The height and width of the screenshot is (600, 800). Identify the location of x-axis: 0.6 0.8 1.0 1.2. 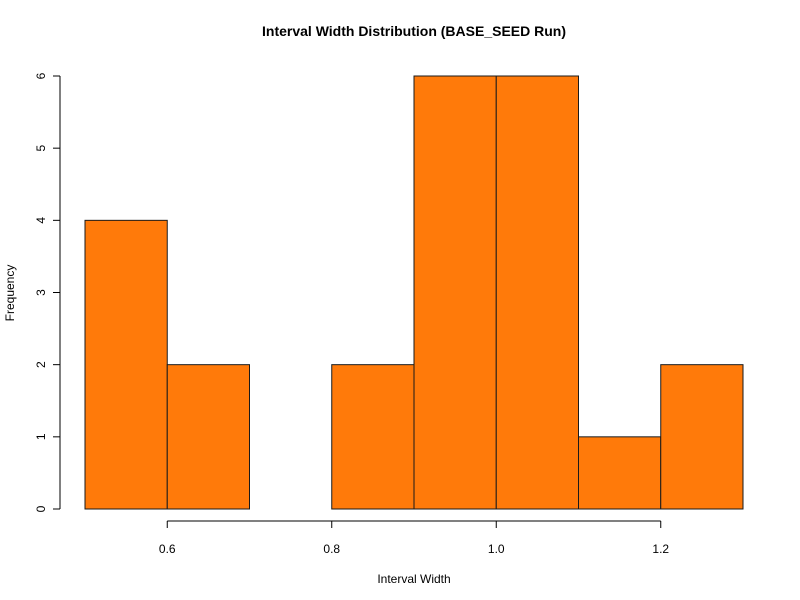
(414, 538).